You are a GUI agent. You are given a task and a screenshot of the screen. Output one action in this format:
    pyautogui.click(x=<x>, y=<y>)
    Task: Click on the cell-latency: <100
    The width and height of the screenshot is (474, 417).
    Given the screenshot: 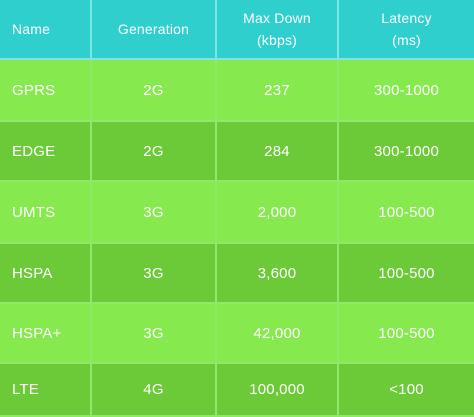 What is the action you would take?
    pyautogui.click(x=406, y=390)
    